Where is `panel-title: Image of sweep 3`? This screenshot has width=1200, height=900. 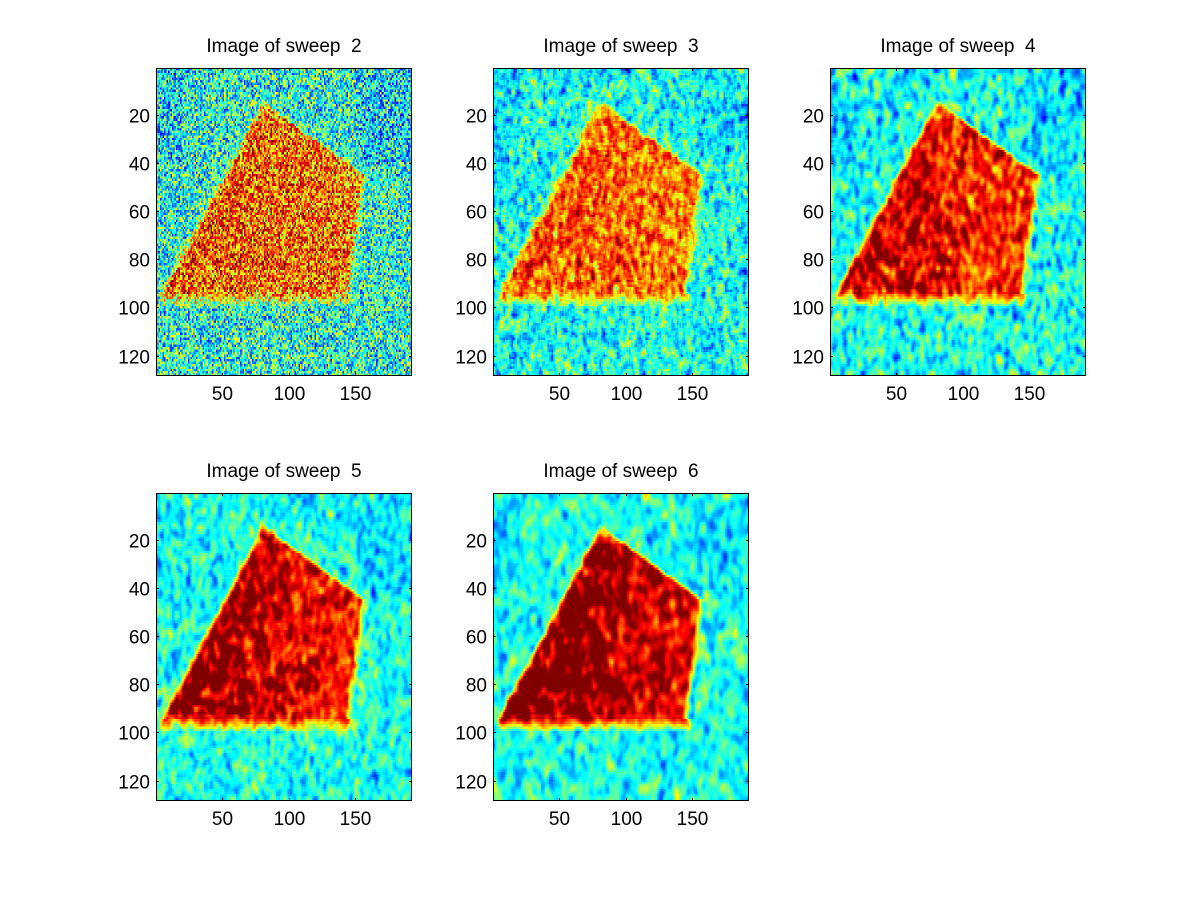
panel-title: Image of sweep 3 is located at coordinates (620, 46).